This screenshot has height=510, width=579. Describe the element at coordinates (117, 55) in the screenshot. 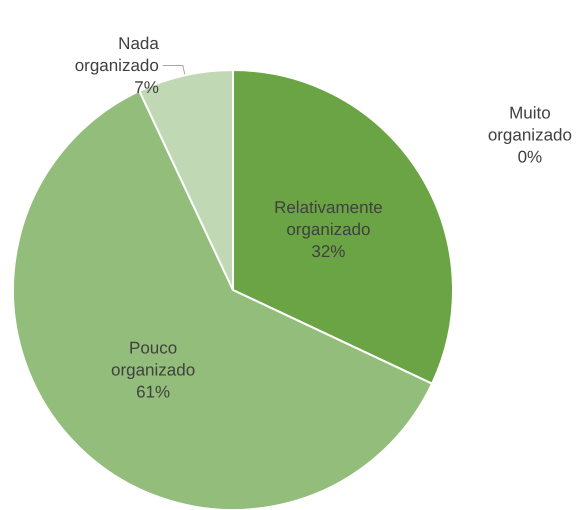

I see `slice-label: Nada organizado` at that location.